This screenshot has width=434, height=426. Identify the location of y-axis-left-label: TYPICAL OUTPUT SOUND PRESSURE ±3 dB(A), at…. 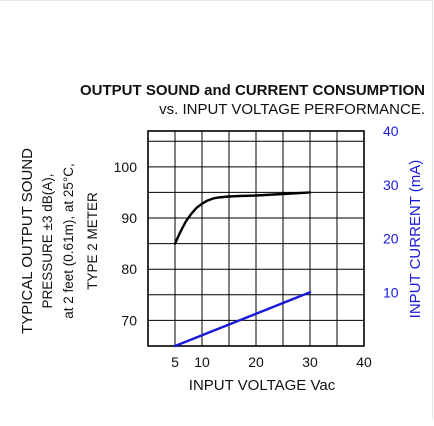
(59, 241).